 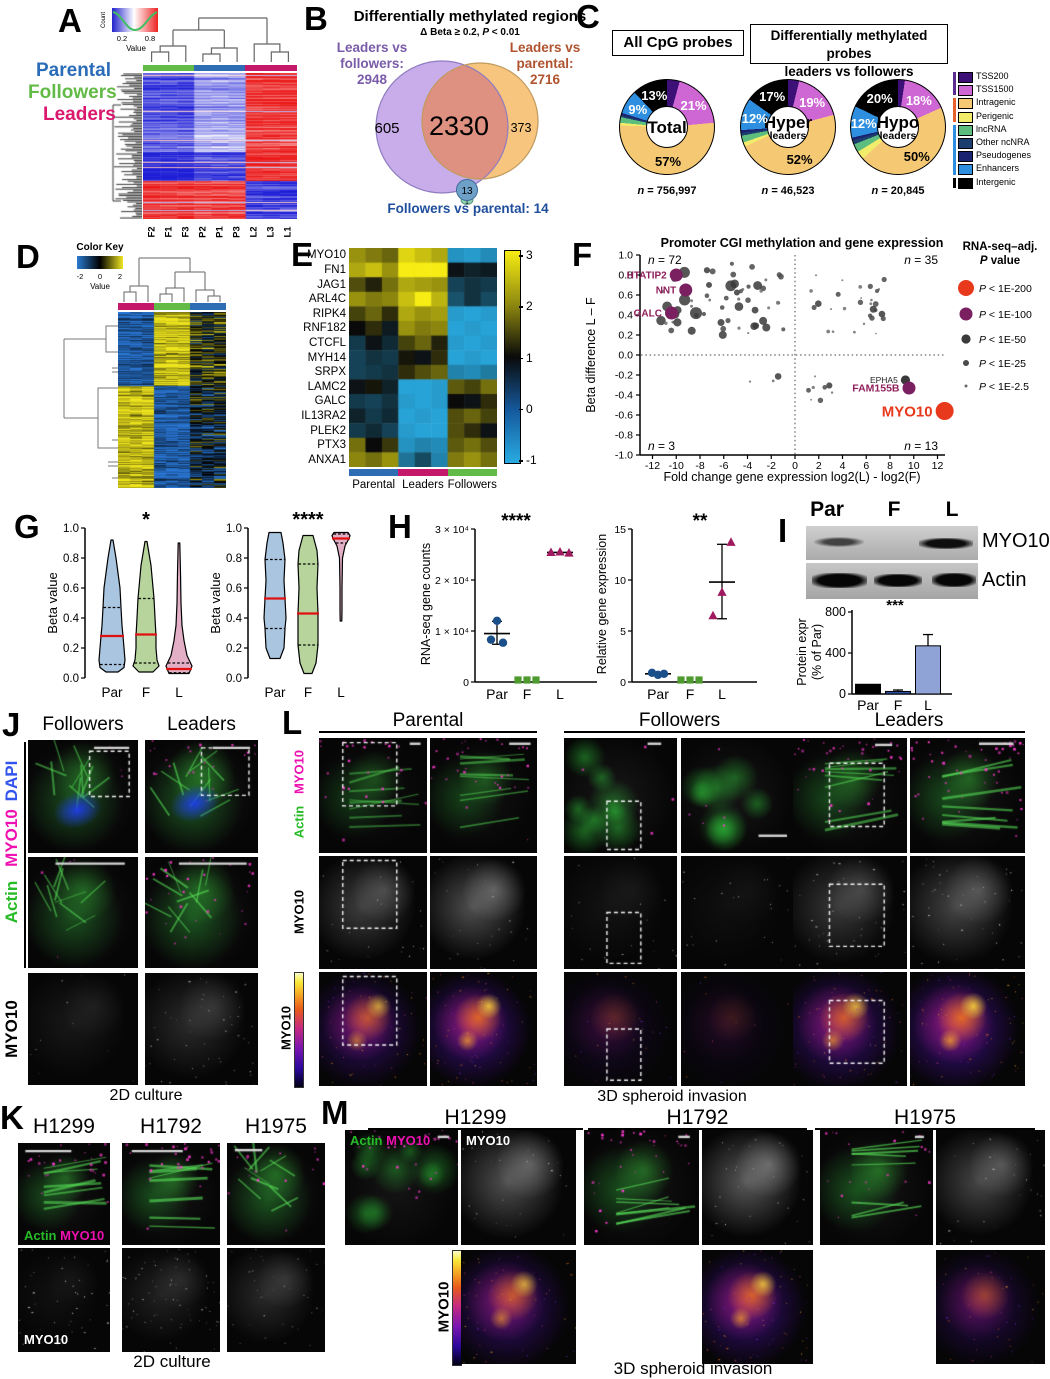 What do you see at coordinates (299, 822) in the screenshot?
I see `channel-label-actin-l: Actin` at bounding box center [299, 822].